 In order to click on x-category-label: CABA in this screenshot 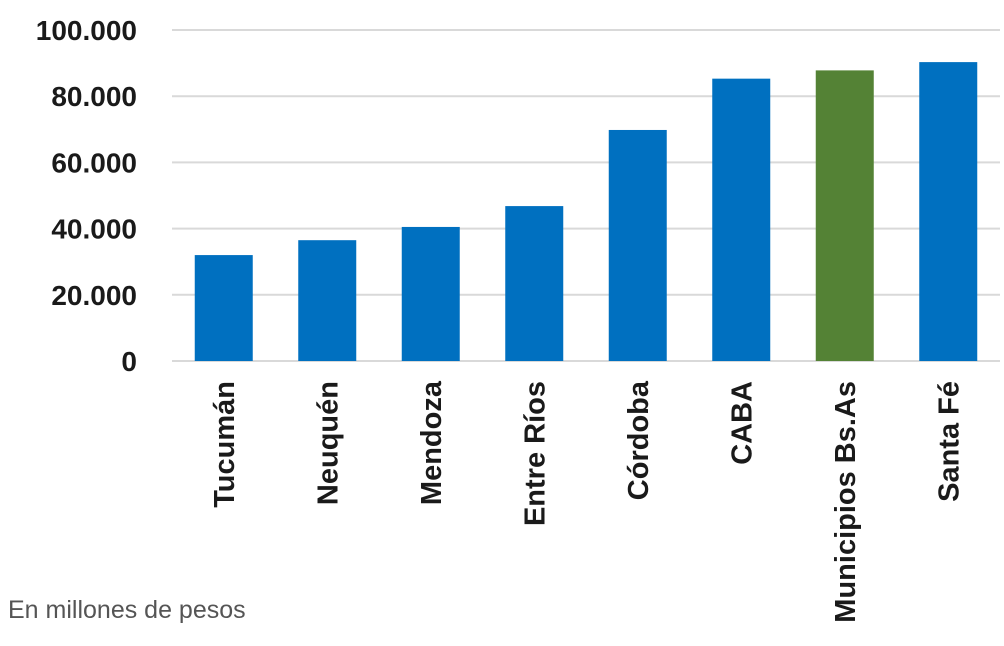, I will do `click(742, 423)`.